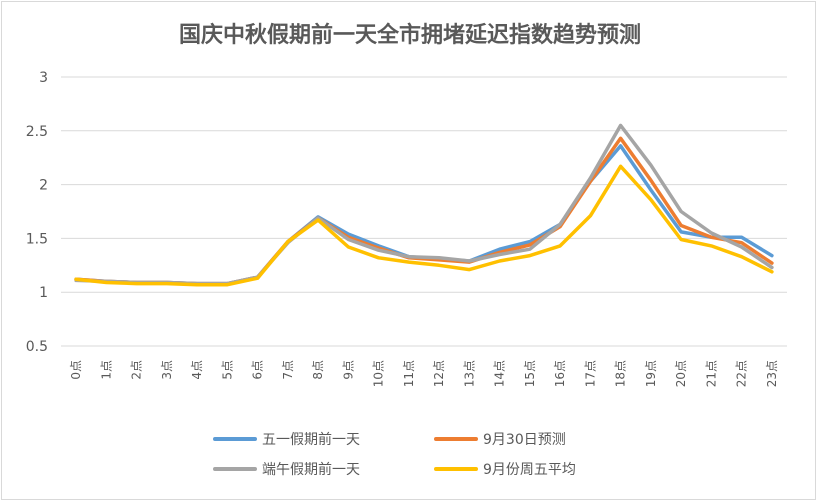 The height and width of the screenshot is (503, 819). I want to click on x-tick-label: 1点, so click(106, 370).